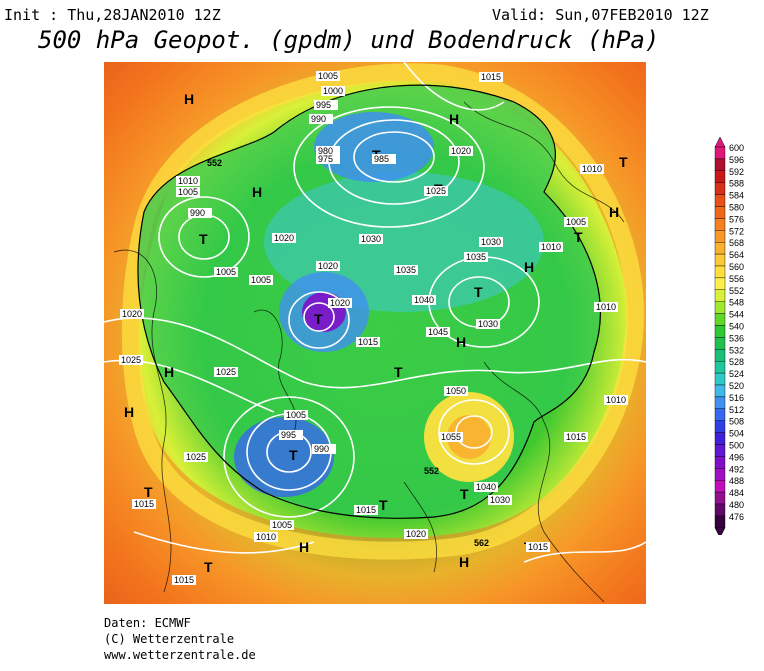  I want to click on legend-label: 560, so click(736, 267).